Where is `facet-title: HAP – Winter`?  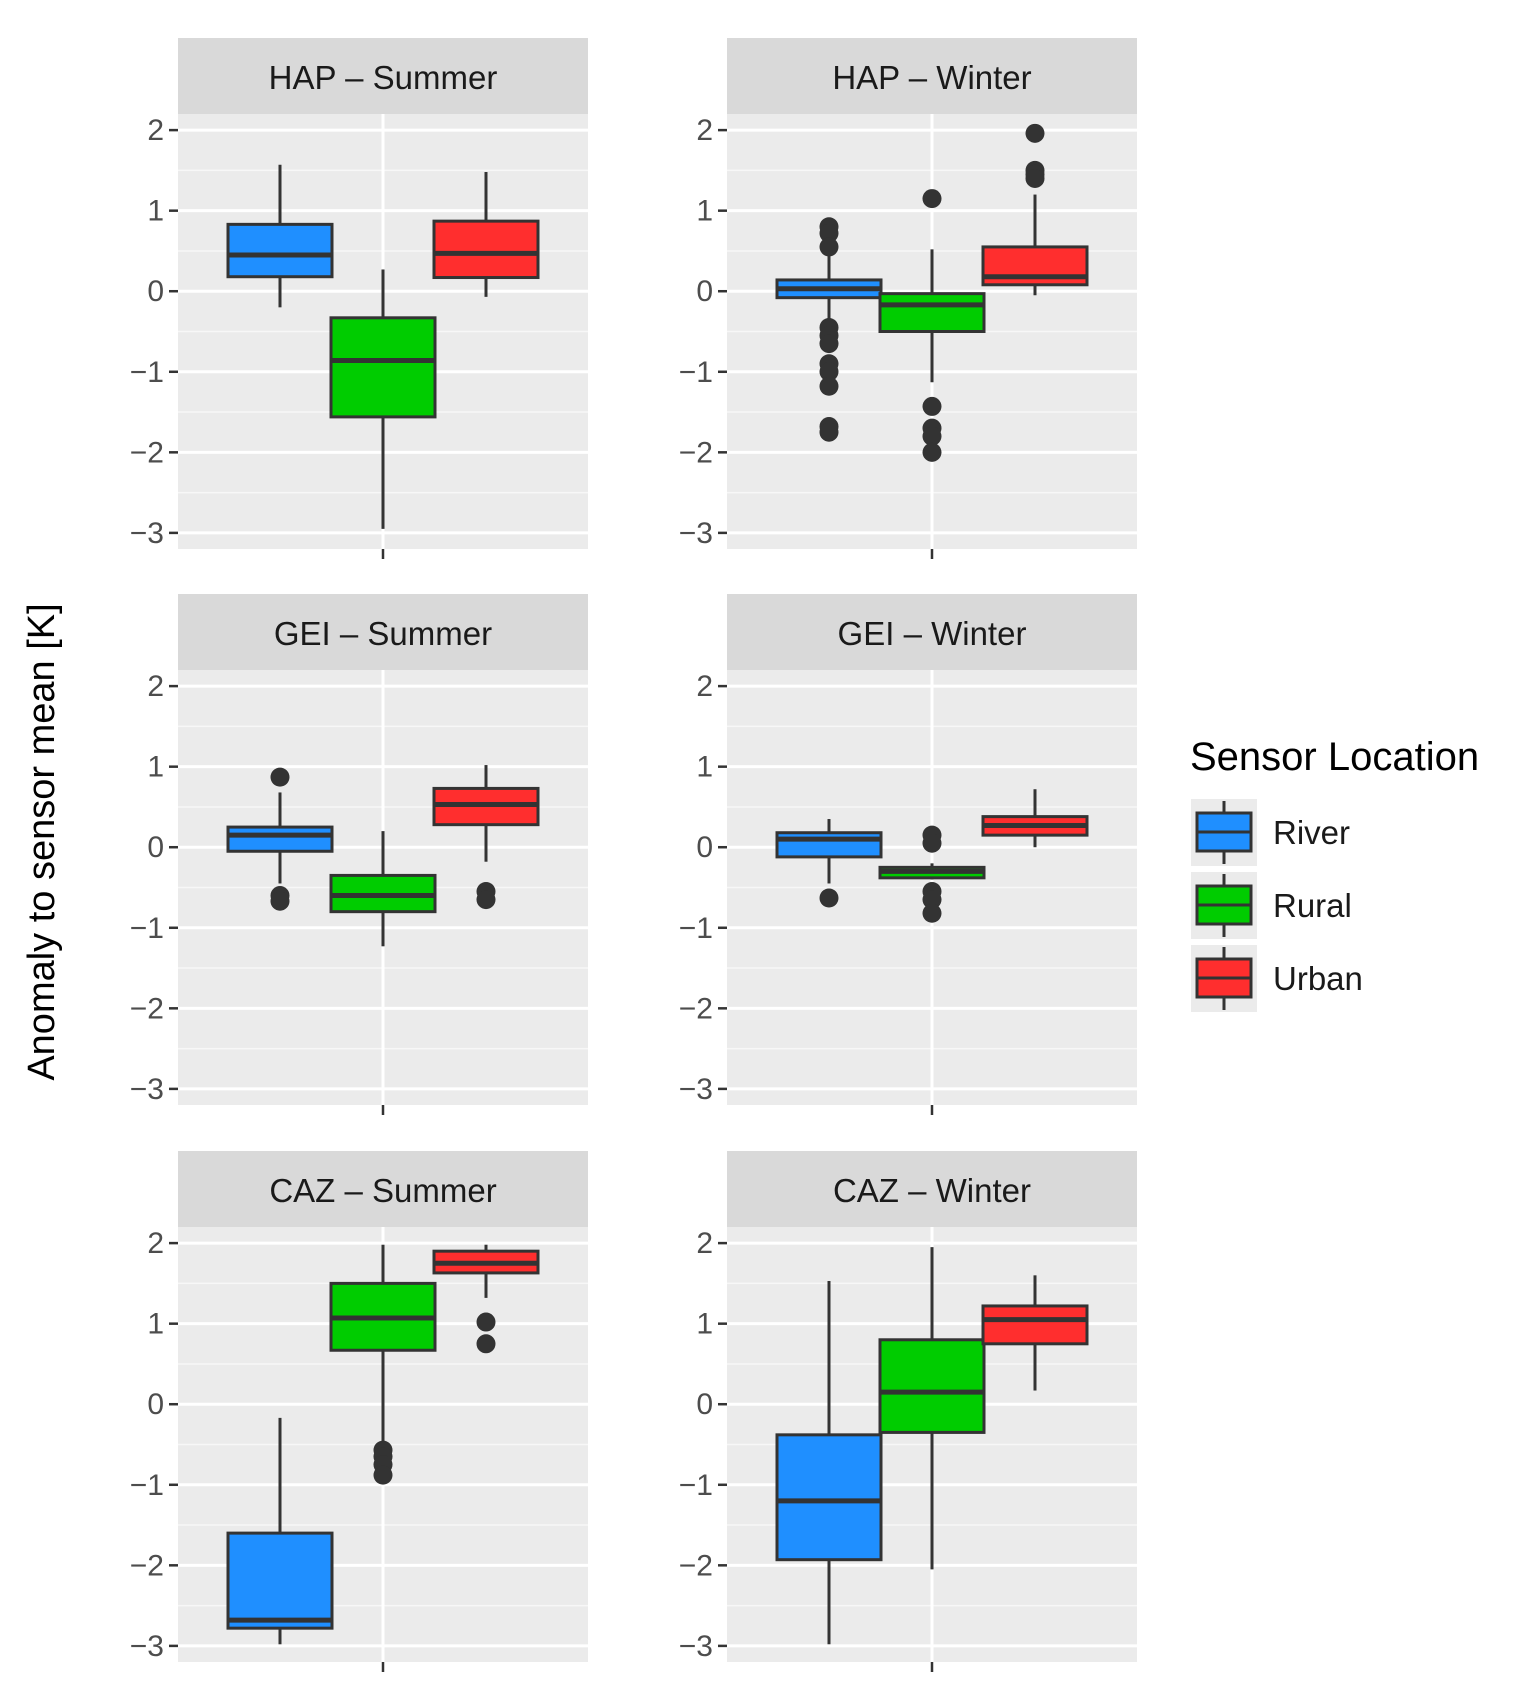 facet-title: HAP – Winter is located at coordinates (931, 77).